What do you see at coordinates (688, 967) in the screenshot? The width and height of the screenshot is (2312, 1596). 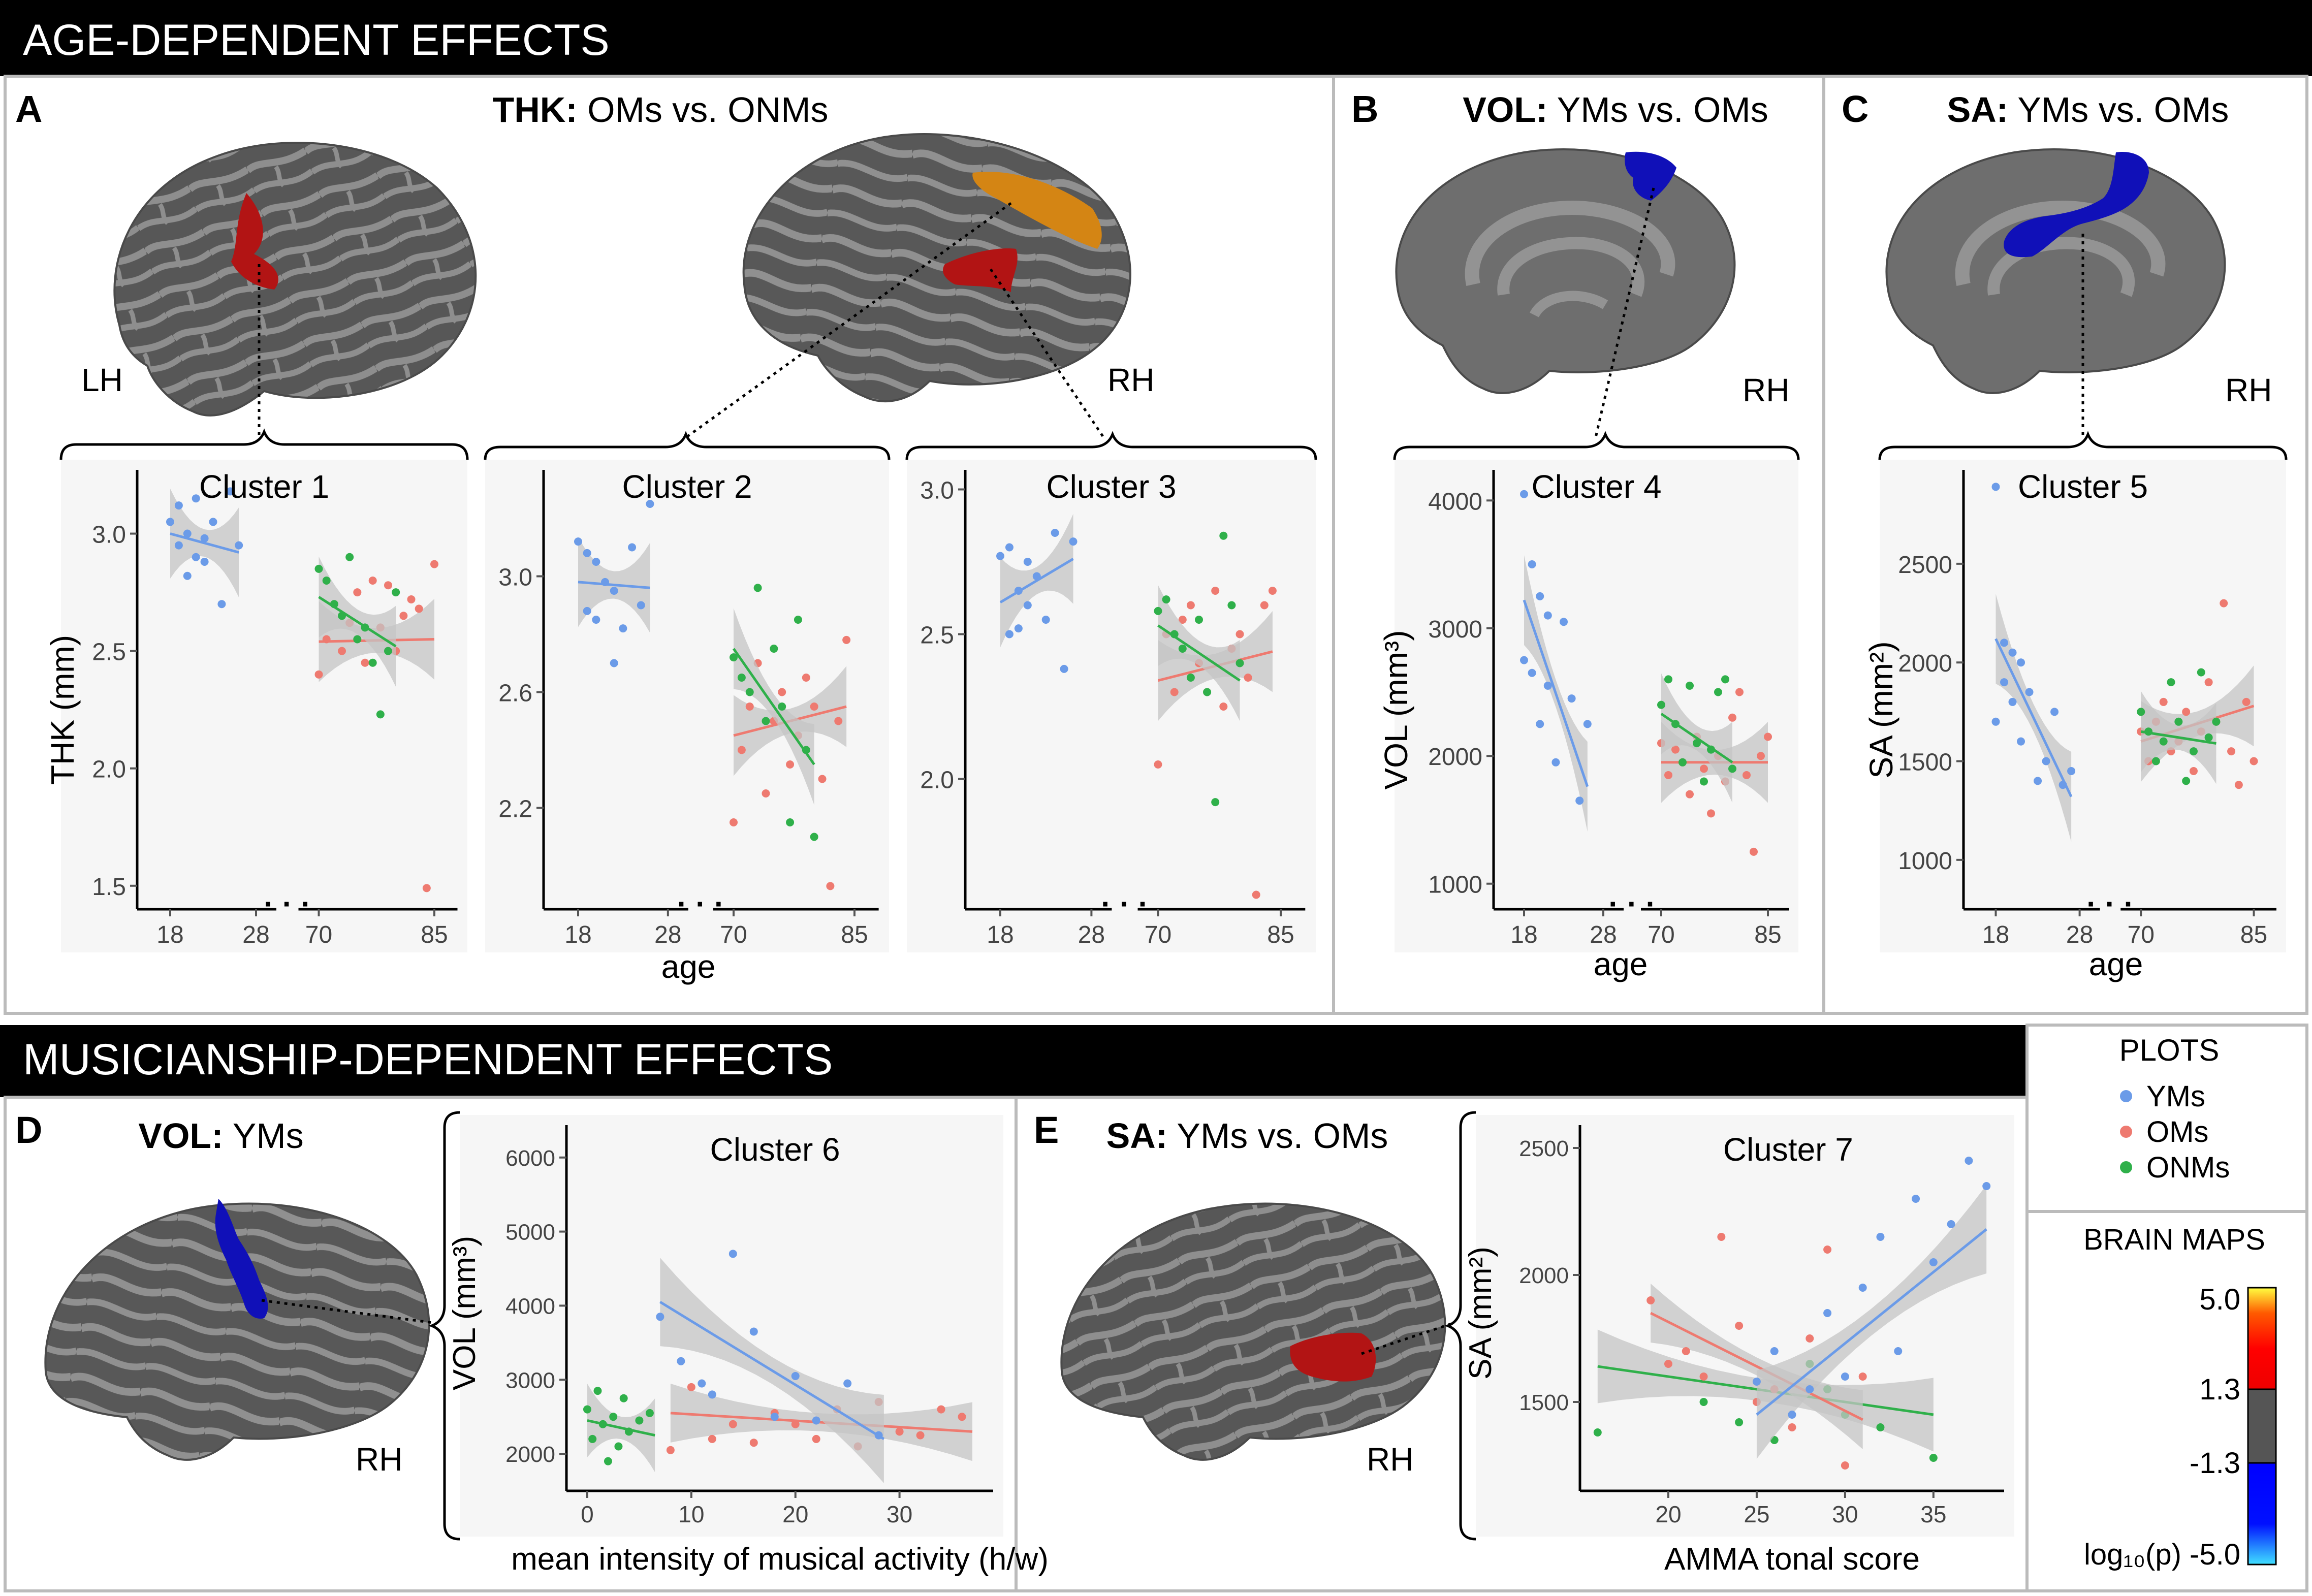 I see `panel-a-xlabel: age` at bounding box center [688, 967].